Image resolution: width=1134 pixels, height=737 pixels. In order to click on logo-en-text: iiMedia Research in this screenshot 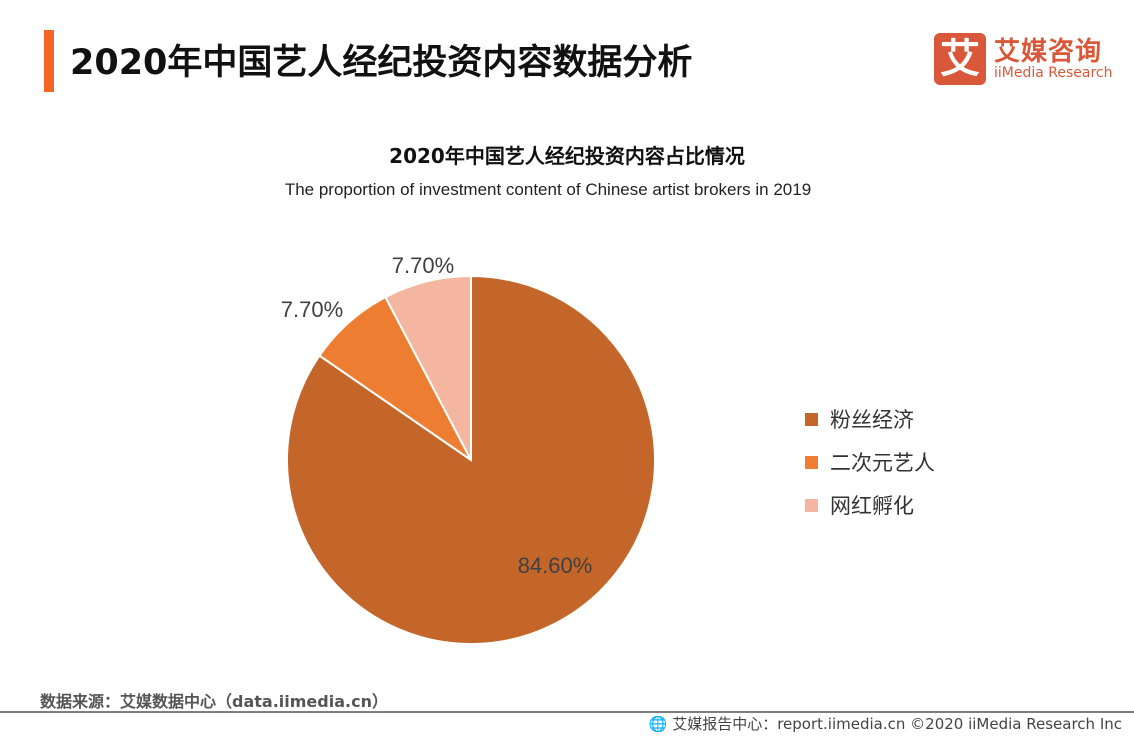, I will do `click(1053, 73)`.